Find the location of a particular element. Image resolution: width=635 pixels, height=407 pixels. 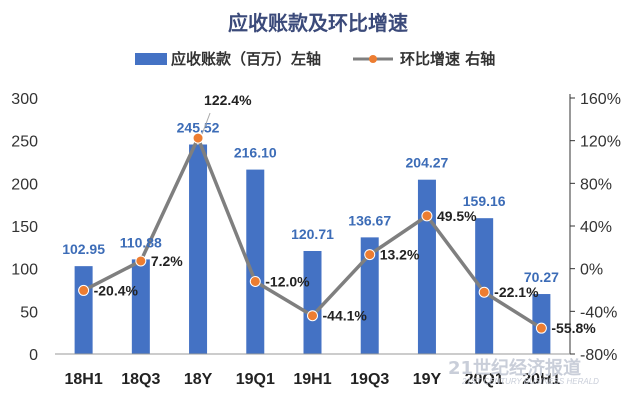

watermark: 21世纪经济报道 21ST CENTURY BUSINESS HERALD is located at coordinates (523, 371).